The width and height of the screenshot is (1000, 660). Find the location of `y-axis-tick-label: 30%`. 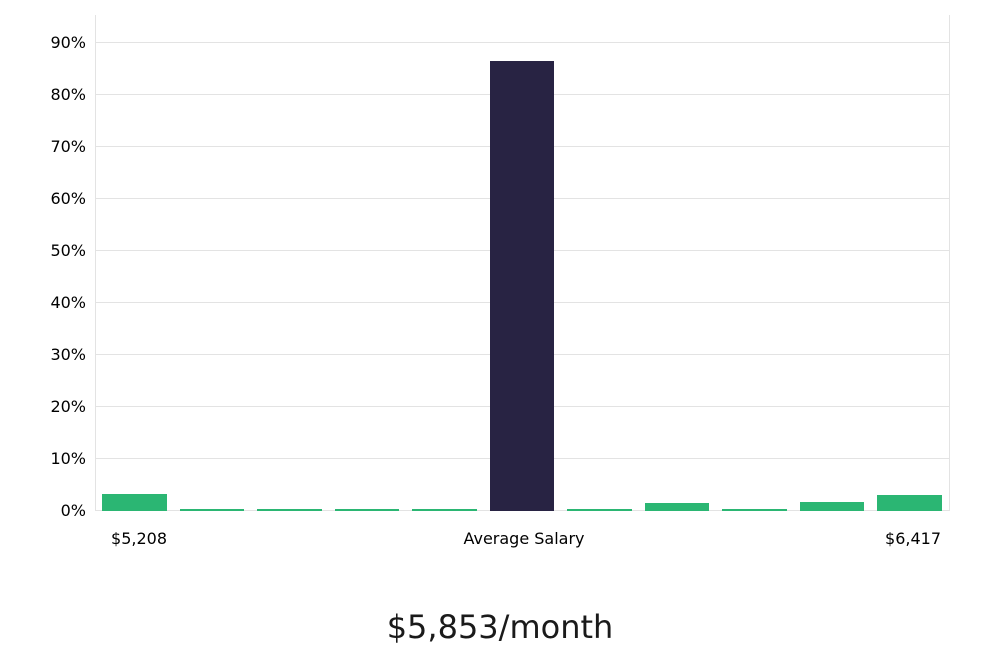

y-axis-tick-label: 30% is located at coordinates (68, 354).